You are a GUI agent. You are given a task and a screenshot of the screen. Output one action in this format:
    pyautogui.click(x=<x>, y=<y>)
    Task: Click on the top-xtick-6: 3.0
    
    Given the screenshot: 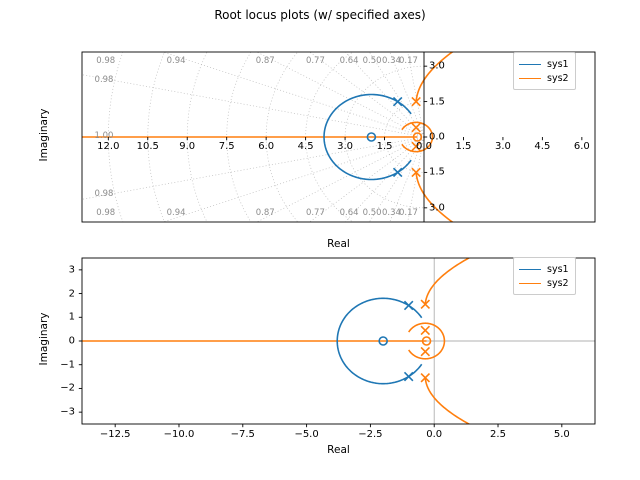 What is the action you would take?
    pyautogui.click(x=345, y=146)
    